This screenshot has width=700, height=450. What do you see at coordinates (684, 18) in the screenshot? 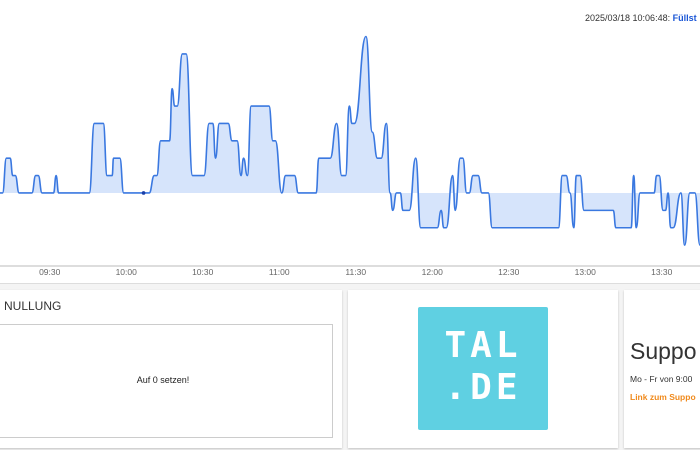
I see `tooltip-series-label: Füllst` at bounding box center [684, 18].